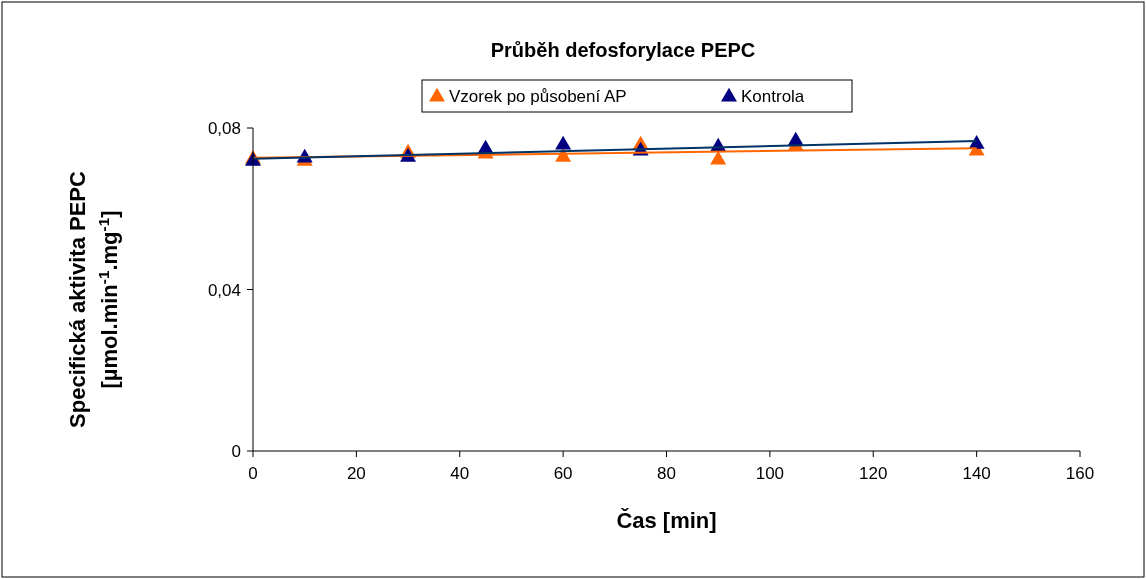 This screenshot has width=1146, height=579. Describe the element at coordinates (873, 473) in the screenshot. I see `x-tick-label: 120` at that location.